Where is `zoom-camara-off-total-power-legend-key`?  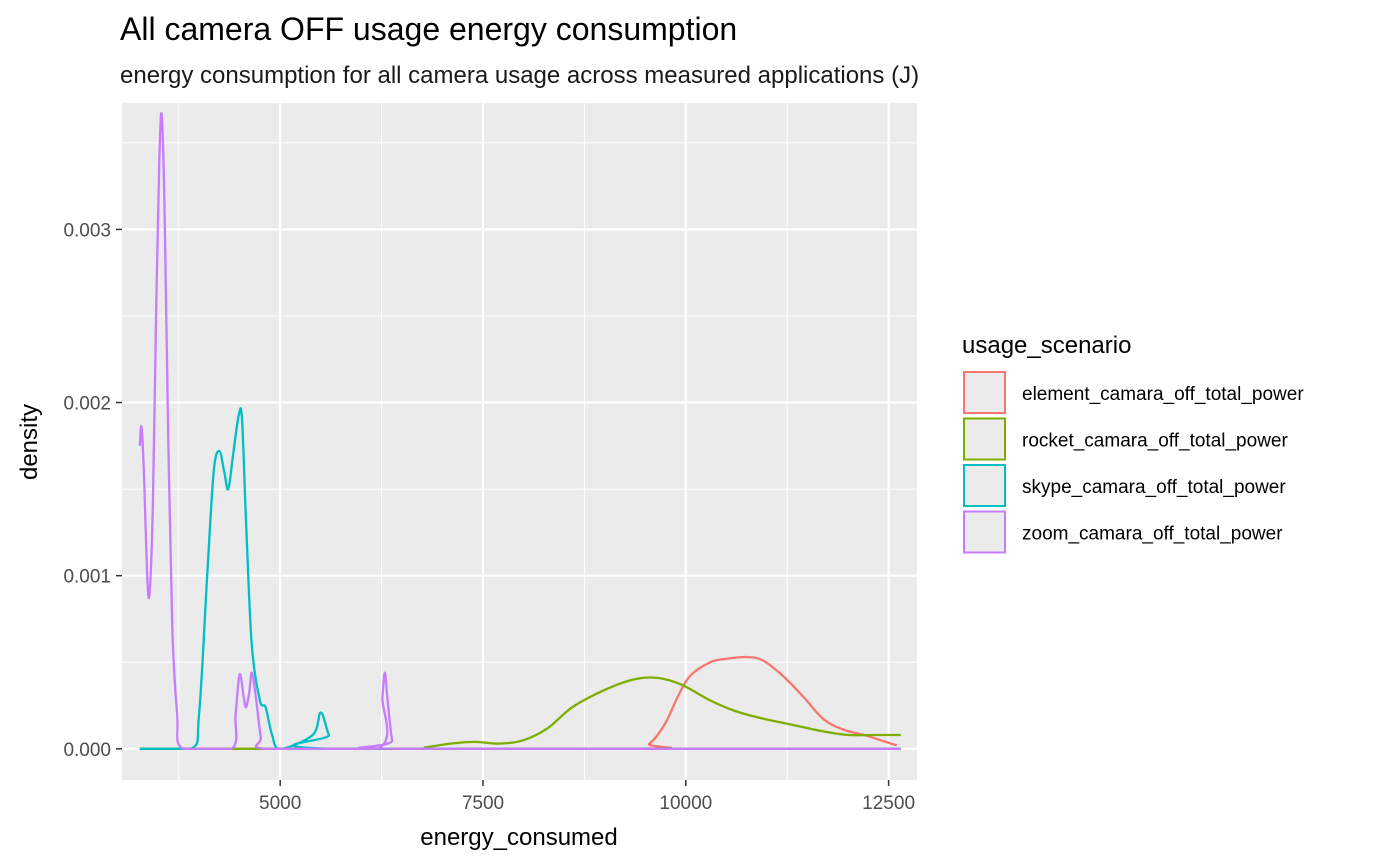
zoom-camara-off-total-power-legend-key is located at coordinates (984, 532).